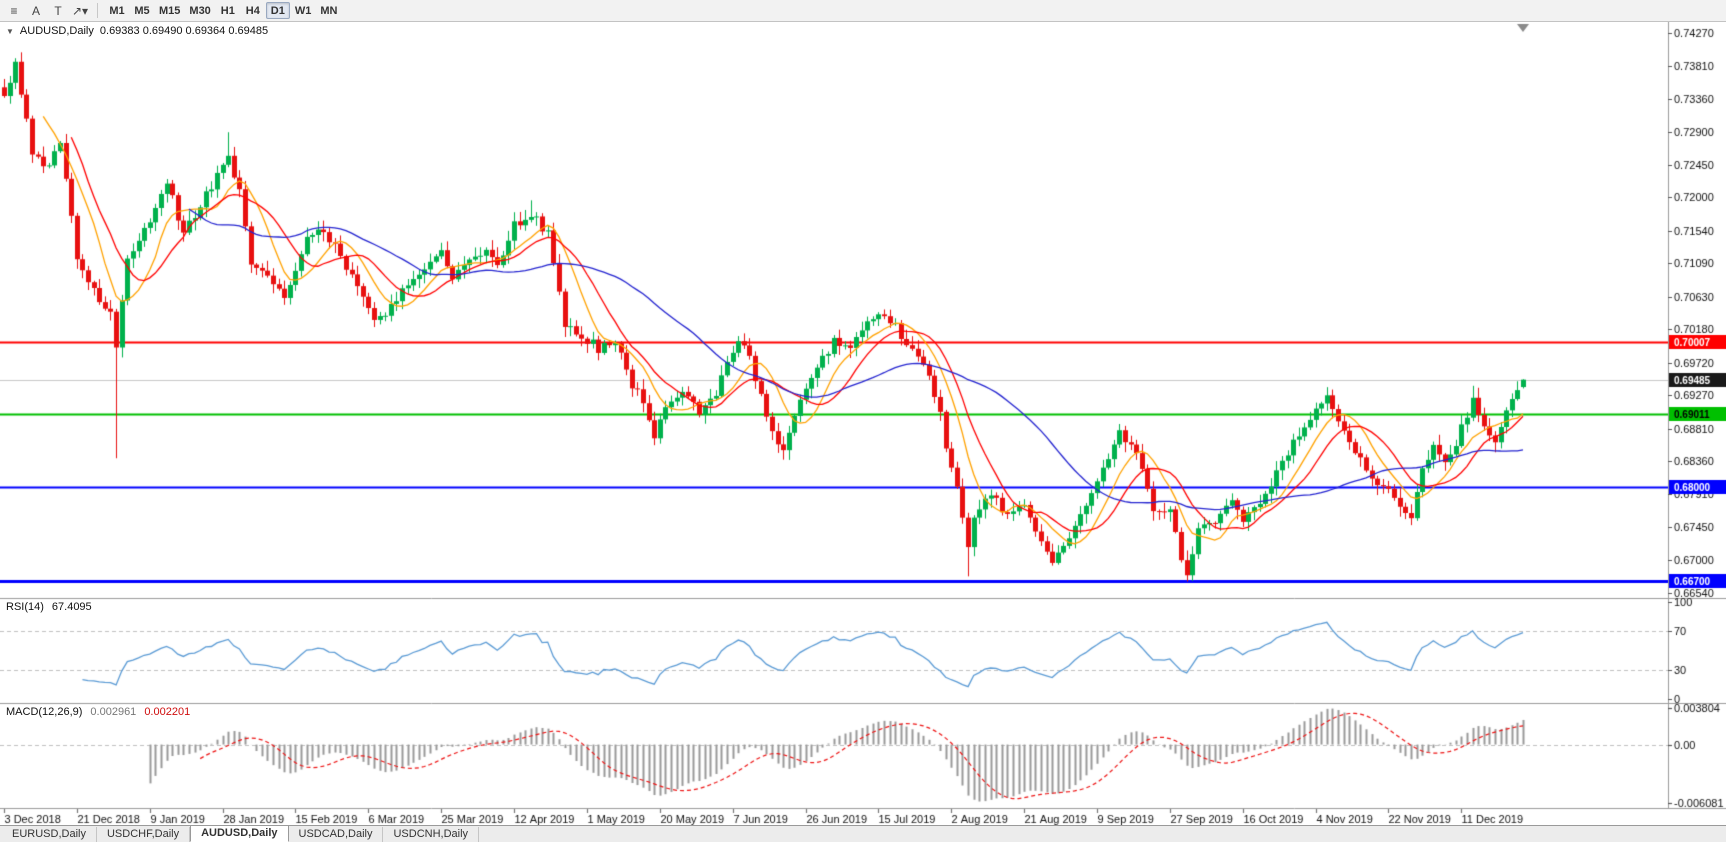  What do you see at coordinates (142, 10) in the screenshot?
I see `timeframe-m5-button: M5` at bounding box center [142, 10].